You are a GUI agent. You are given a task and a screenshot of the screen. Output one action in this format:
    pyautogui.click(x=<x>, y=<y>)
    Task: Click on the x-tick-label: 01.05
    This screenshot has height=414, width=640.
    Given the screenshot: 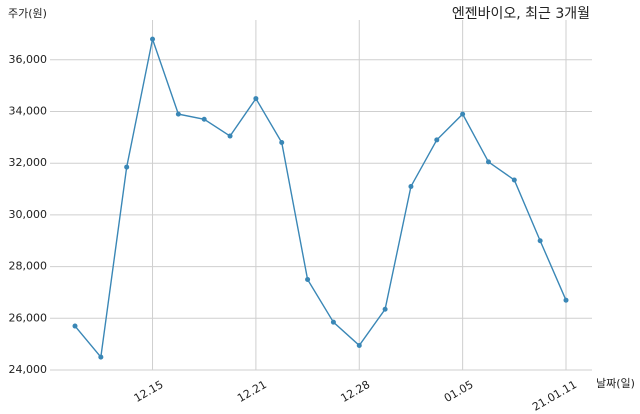 What is the action you would take?
    pyautogui.click(x=459, y=391)
    